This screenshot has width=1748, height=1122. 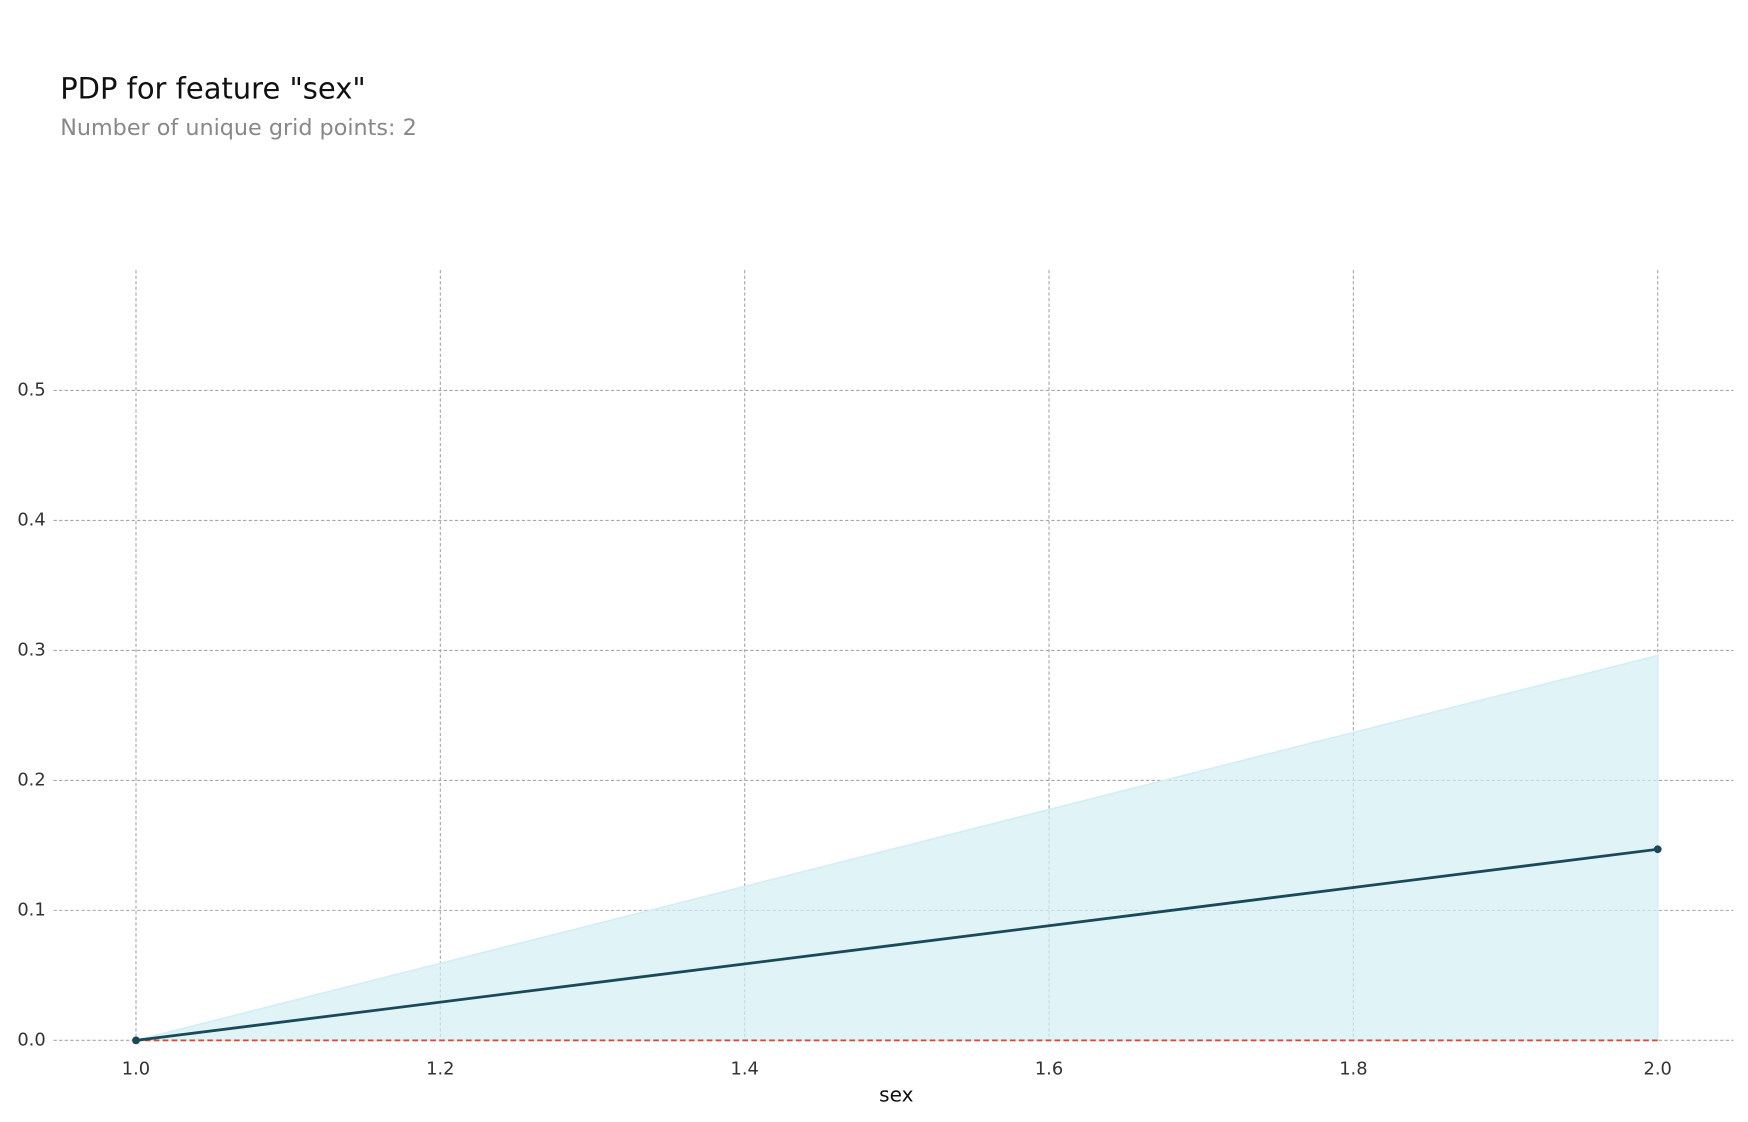 What do you see at coordinates (31, 909) in the screenshot?
I see `y-tick-label: 0.1` at bounding box center [31, 909].